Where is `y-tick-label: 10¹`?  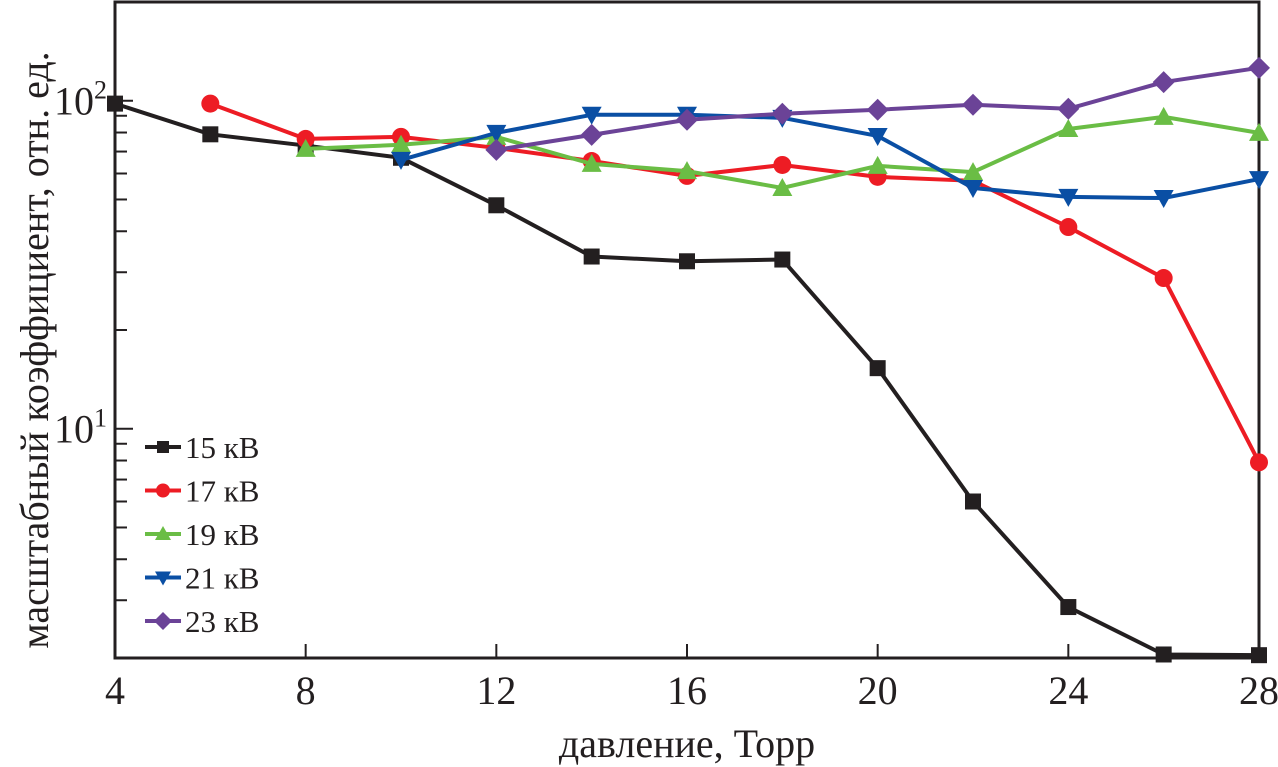
y-tick-label: 10¹ is located at coordinates (80, 428).